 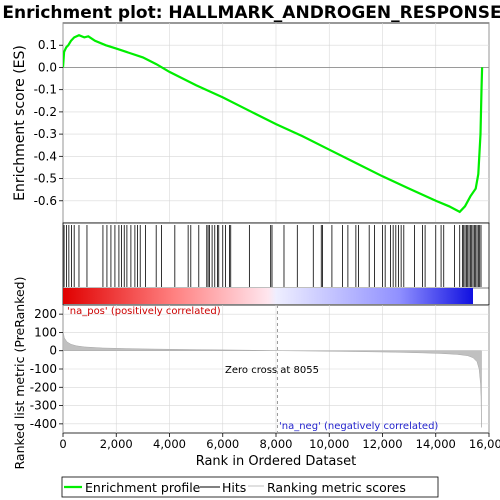 What do you see at coordinates (53, 351) in the screenshot?
I see `metric-y-tick-label: 0` at bounding box center [53, 351].